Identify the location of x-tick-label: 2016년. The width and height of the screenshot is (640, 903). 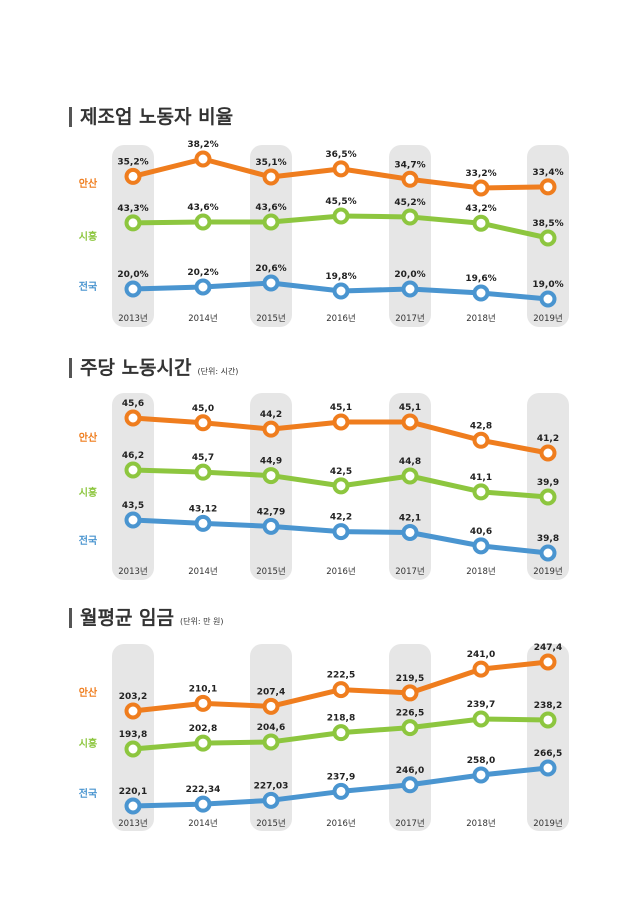
(340, 571).